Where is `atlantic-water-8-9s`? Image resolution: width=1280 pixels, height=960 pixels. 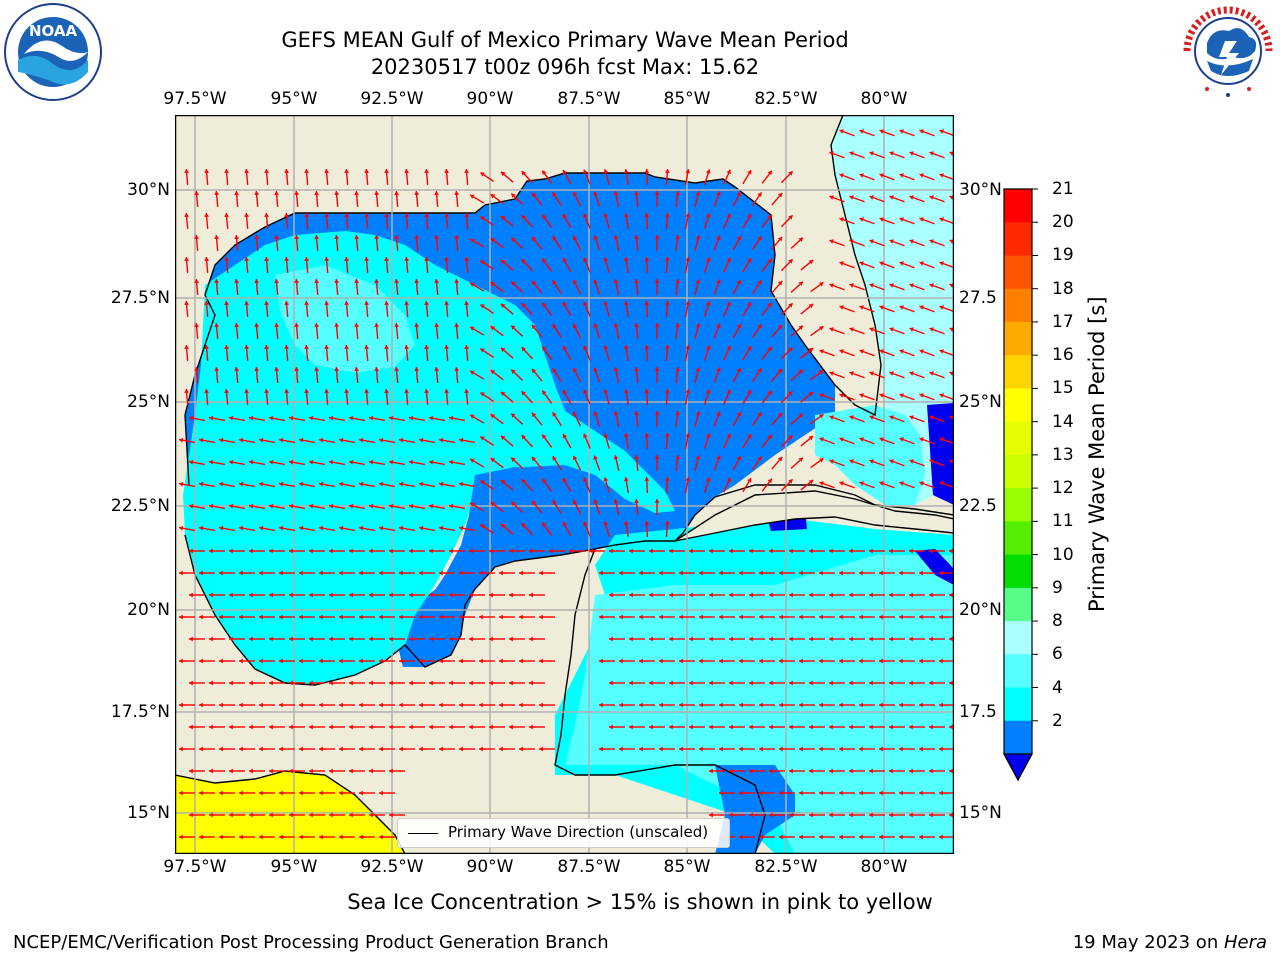 atlantic-water-8-9s is located at coordinates (892, 310).